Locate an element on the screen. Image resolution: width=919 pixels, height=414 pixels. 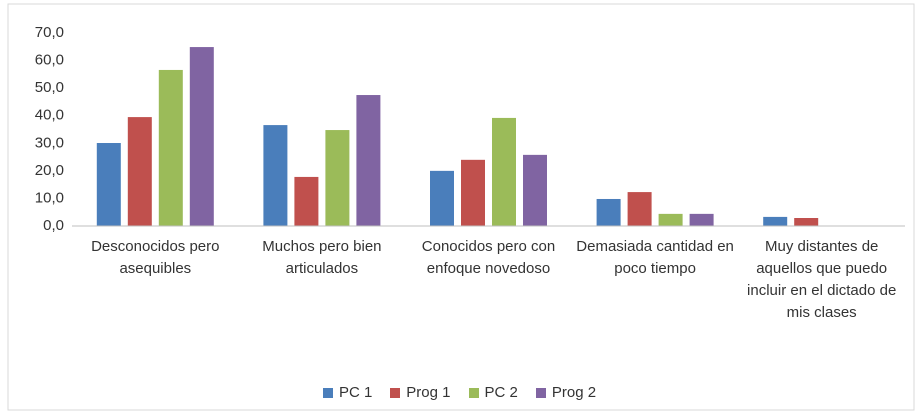
legend-item: PC 2 is located at coordinates (493, 392).